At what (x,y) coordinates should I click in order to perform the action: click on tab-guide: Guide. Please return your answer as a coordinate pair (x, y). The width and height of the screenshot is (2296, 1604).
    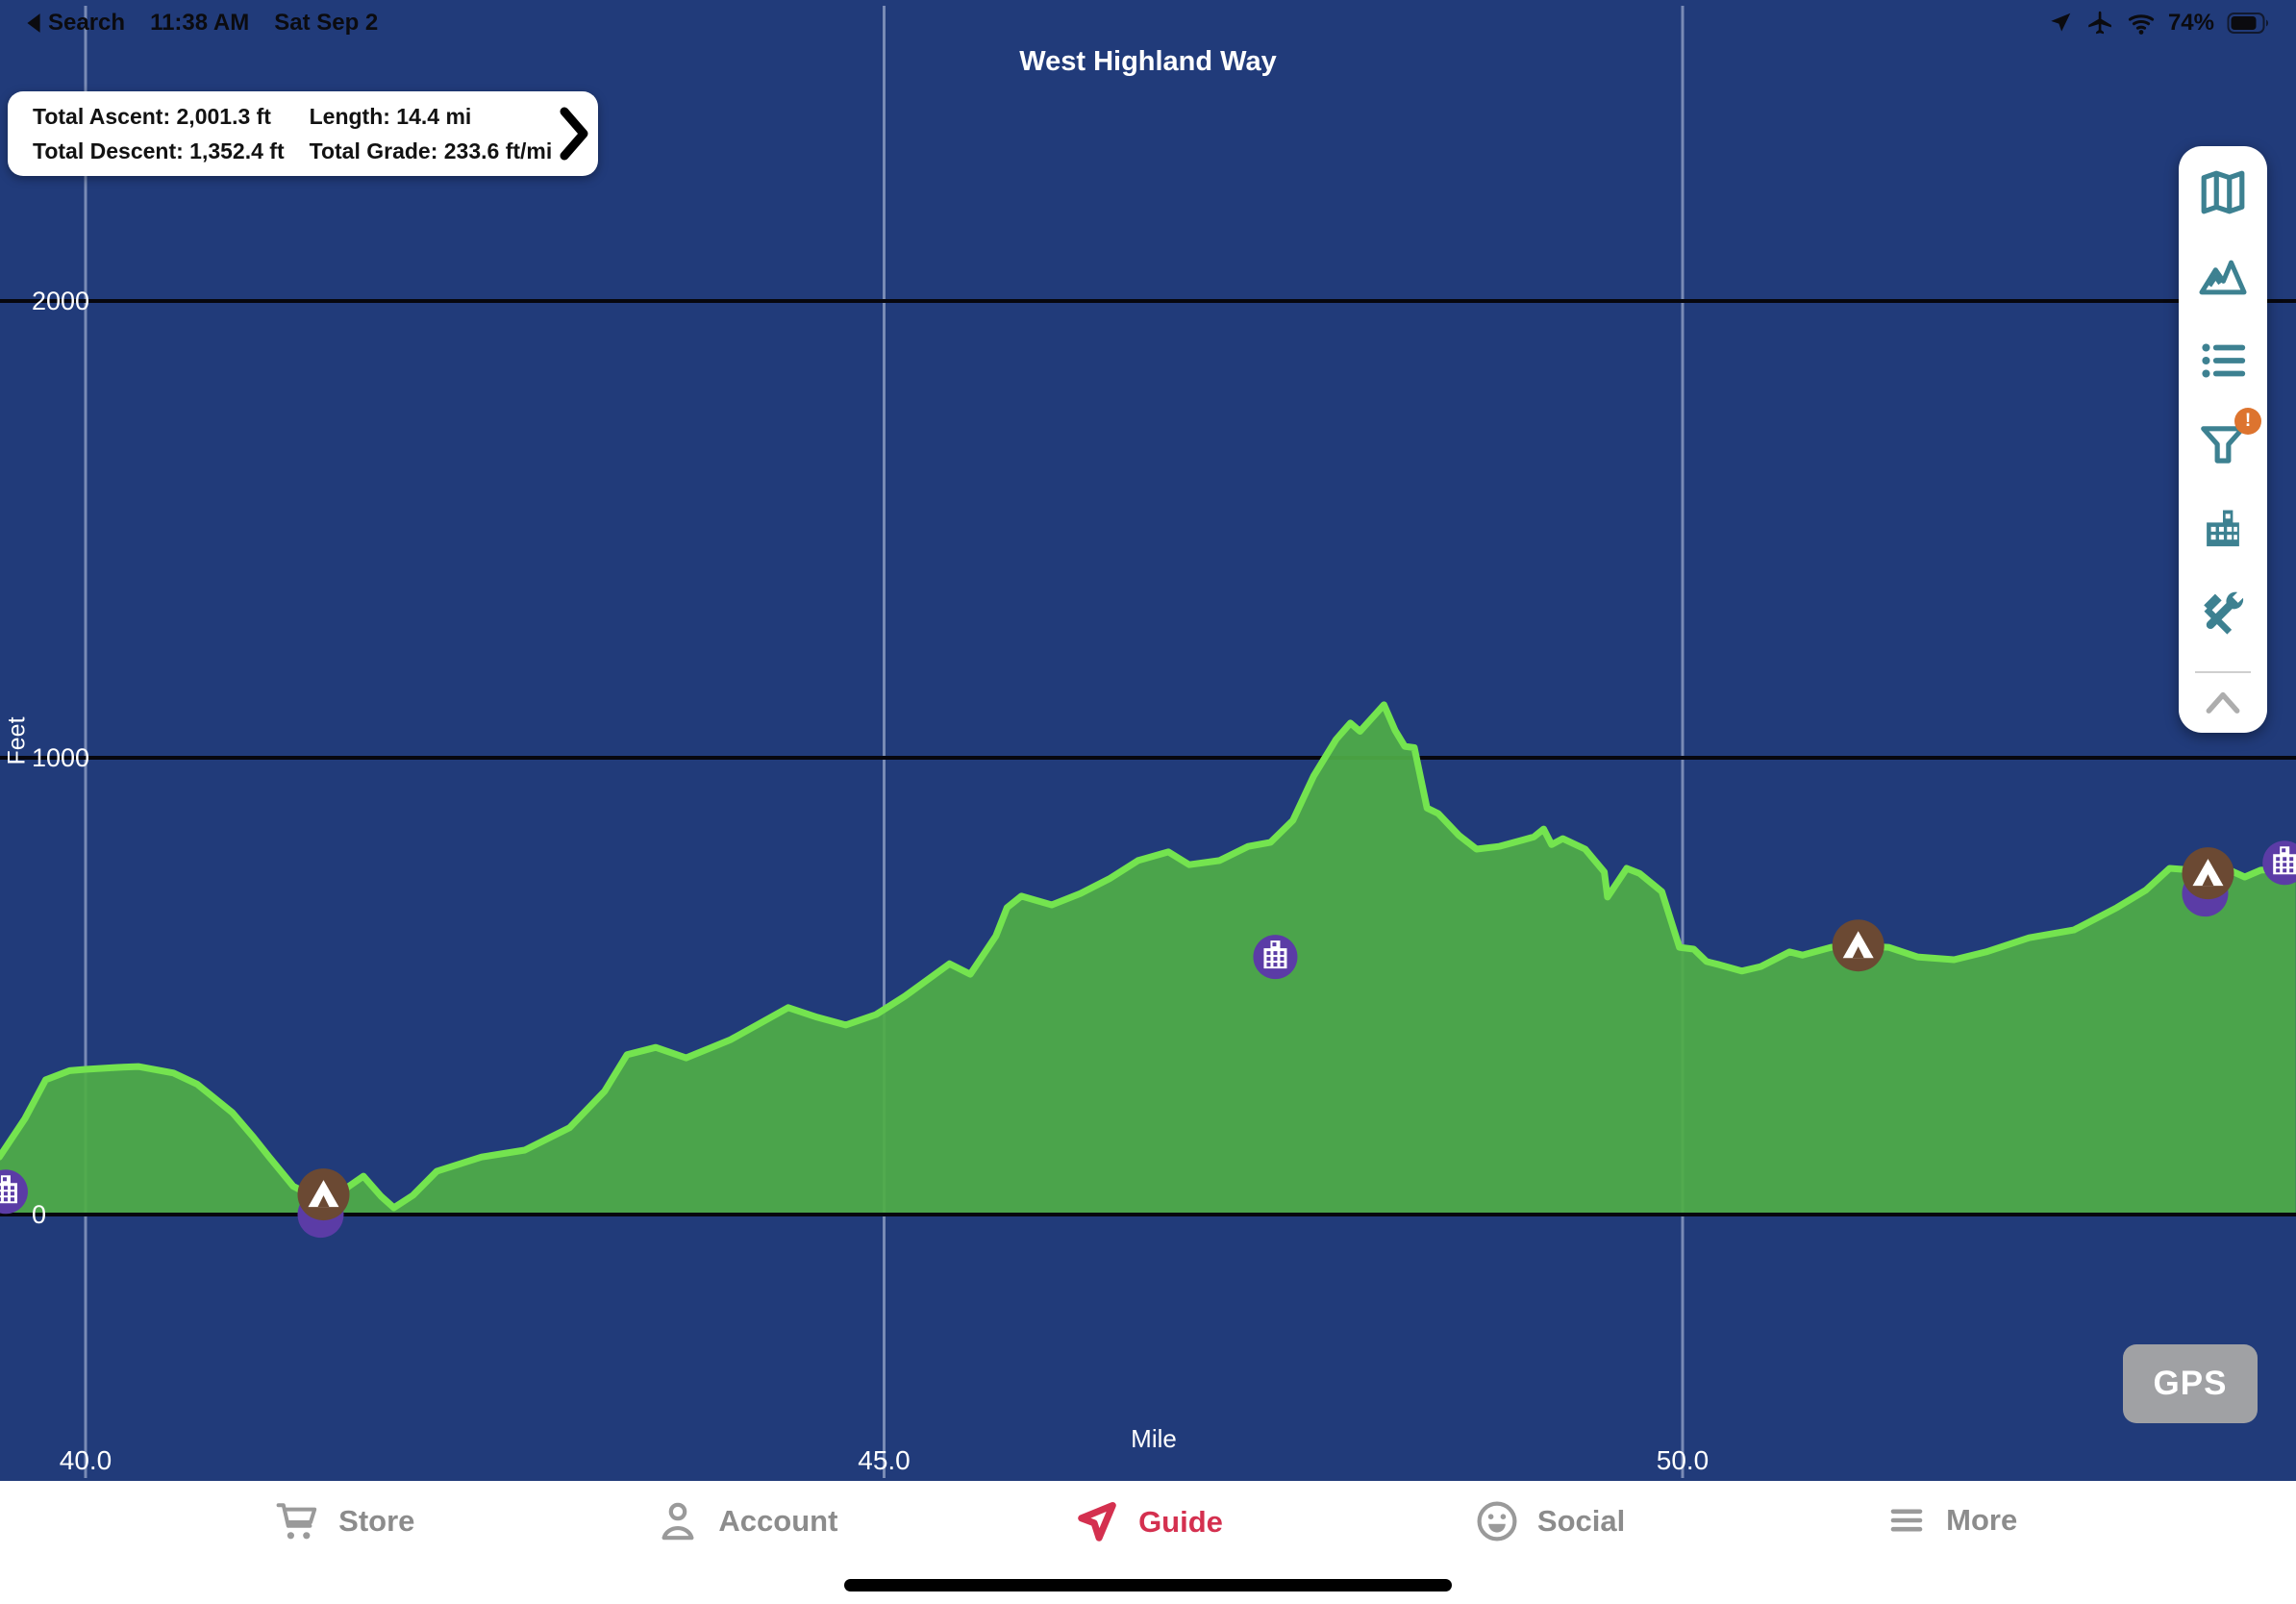
    Looking at the image, I should click on (1148, 1522).